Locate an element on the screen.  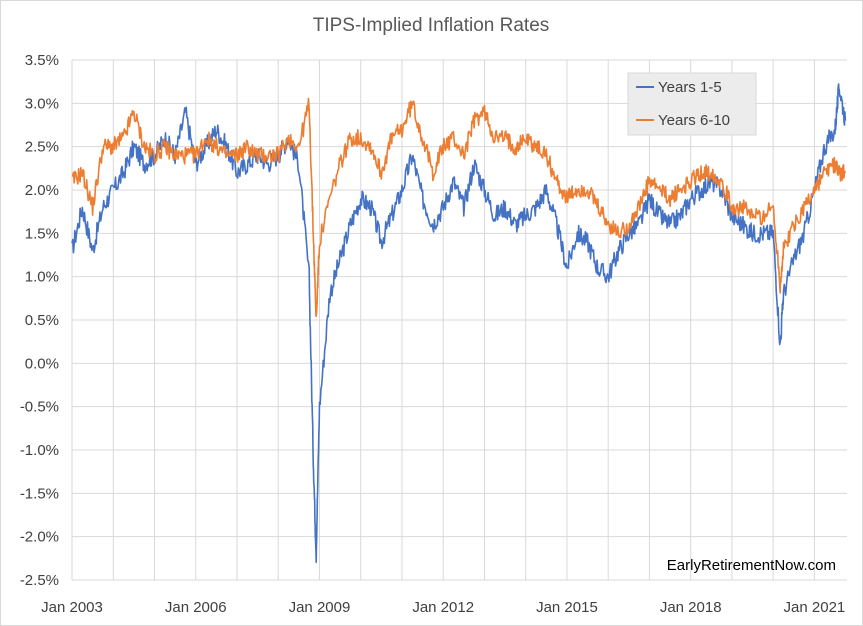
y-tick-label: -0.5% is located at coordinates (39, 407).